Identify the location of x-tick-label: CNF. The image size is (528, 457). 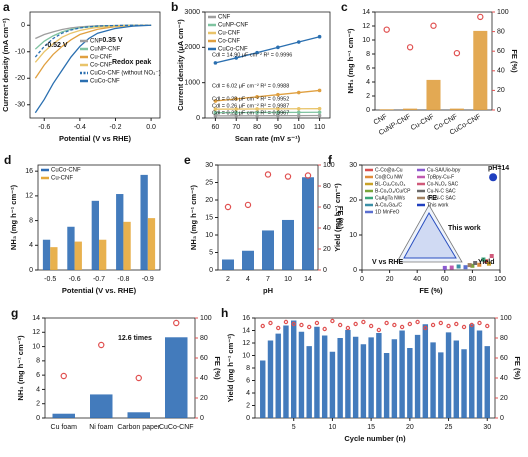
(381, 119).